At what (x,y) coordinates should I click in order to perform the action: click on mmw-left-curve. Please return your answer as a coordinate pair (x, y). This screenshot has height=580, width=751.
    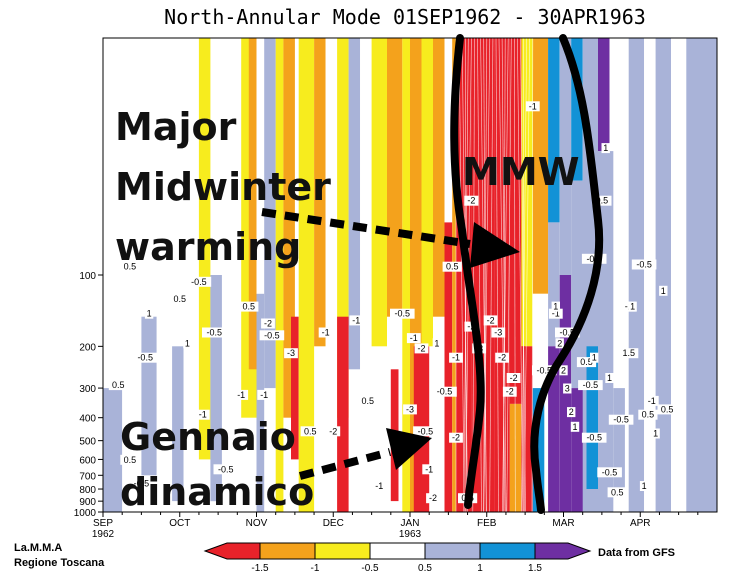
    Looking at the image, I should click on (467, 271).